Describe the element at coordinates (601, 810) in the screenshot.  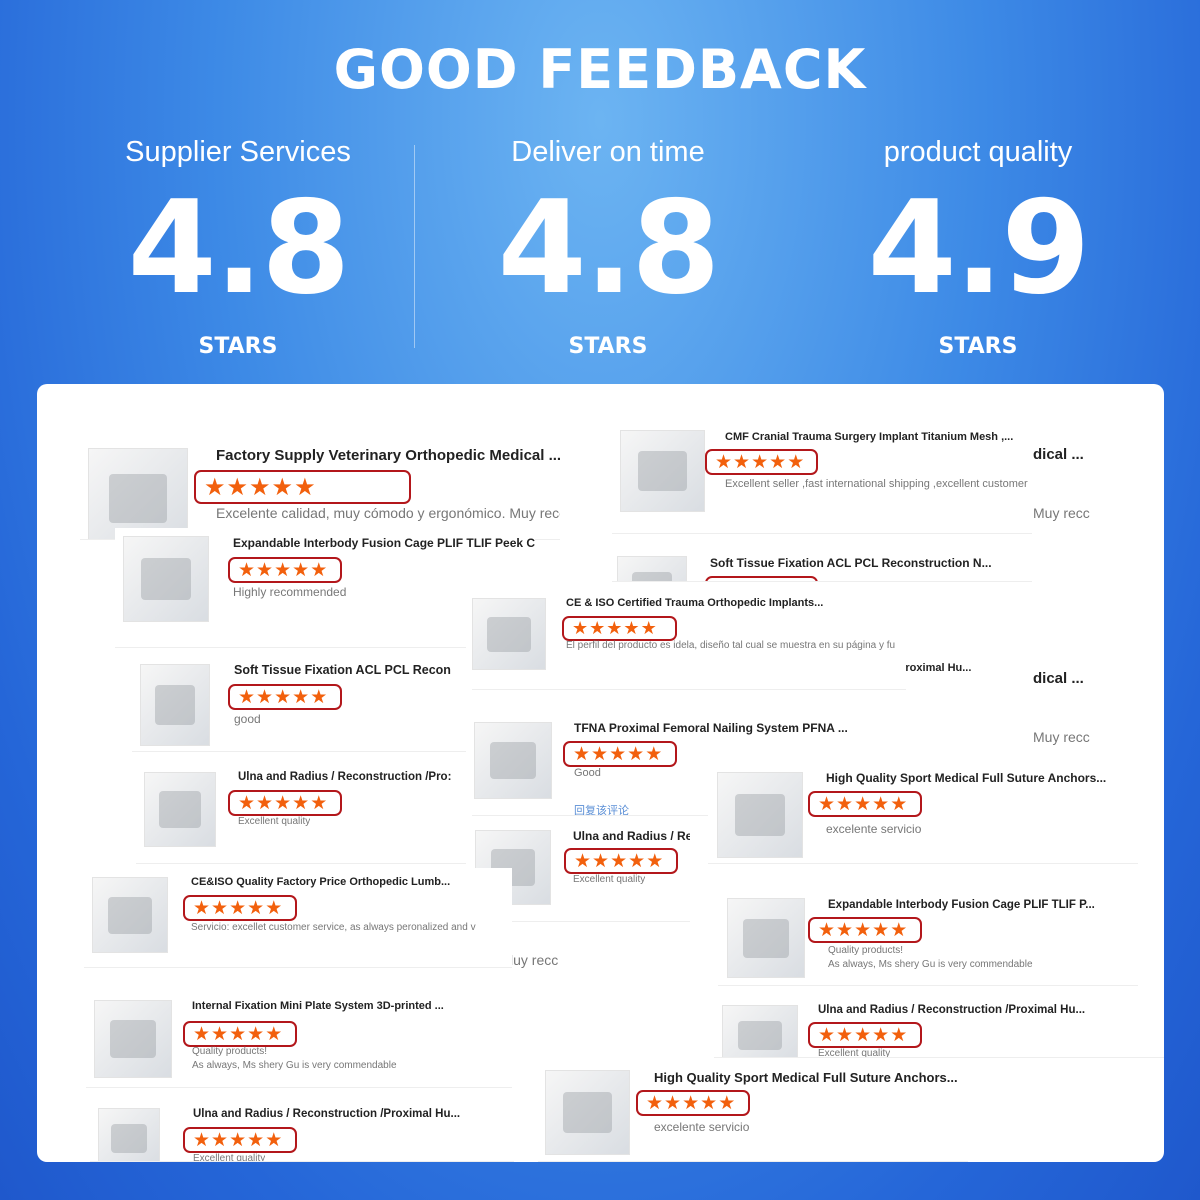
I see `reply-link: 回复该评论` at that location.